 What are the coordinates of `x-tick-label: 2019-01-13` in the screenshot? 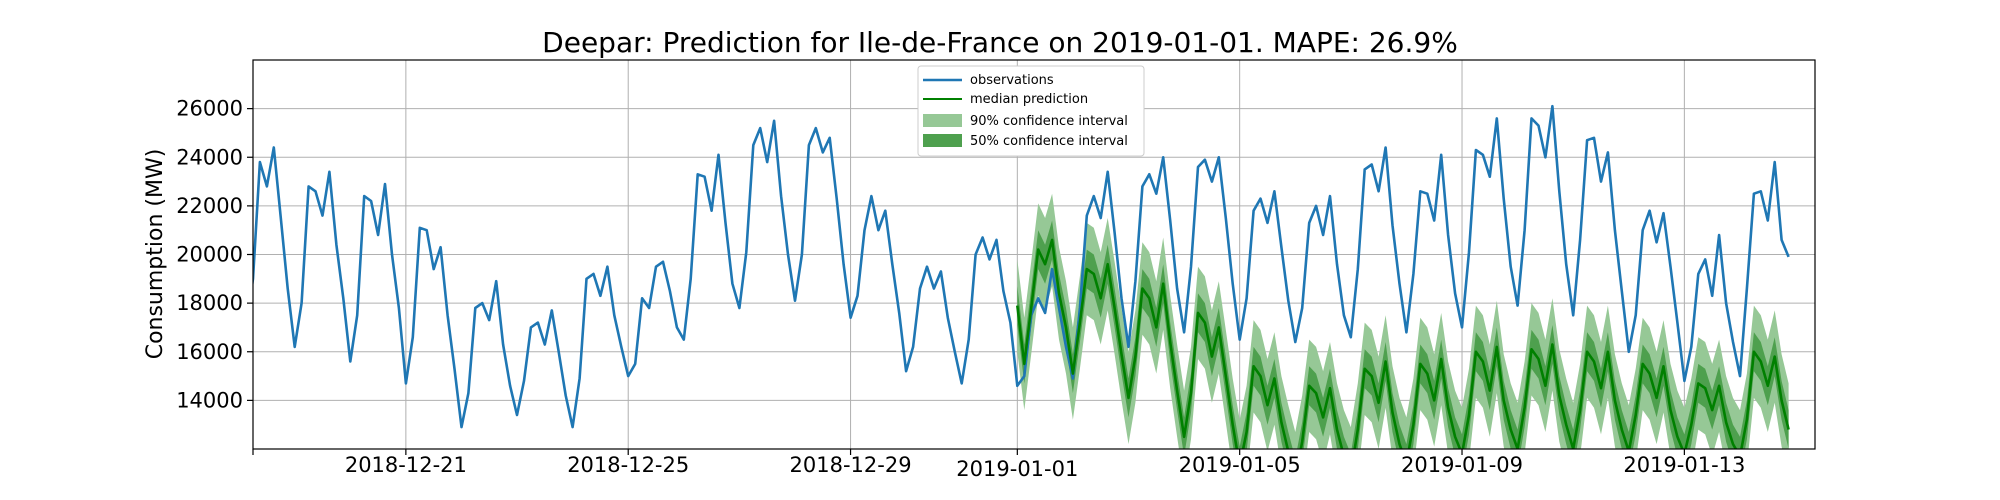 It's located at (1684, 465).